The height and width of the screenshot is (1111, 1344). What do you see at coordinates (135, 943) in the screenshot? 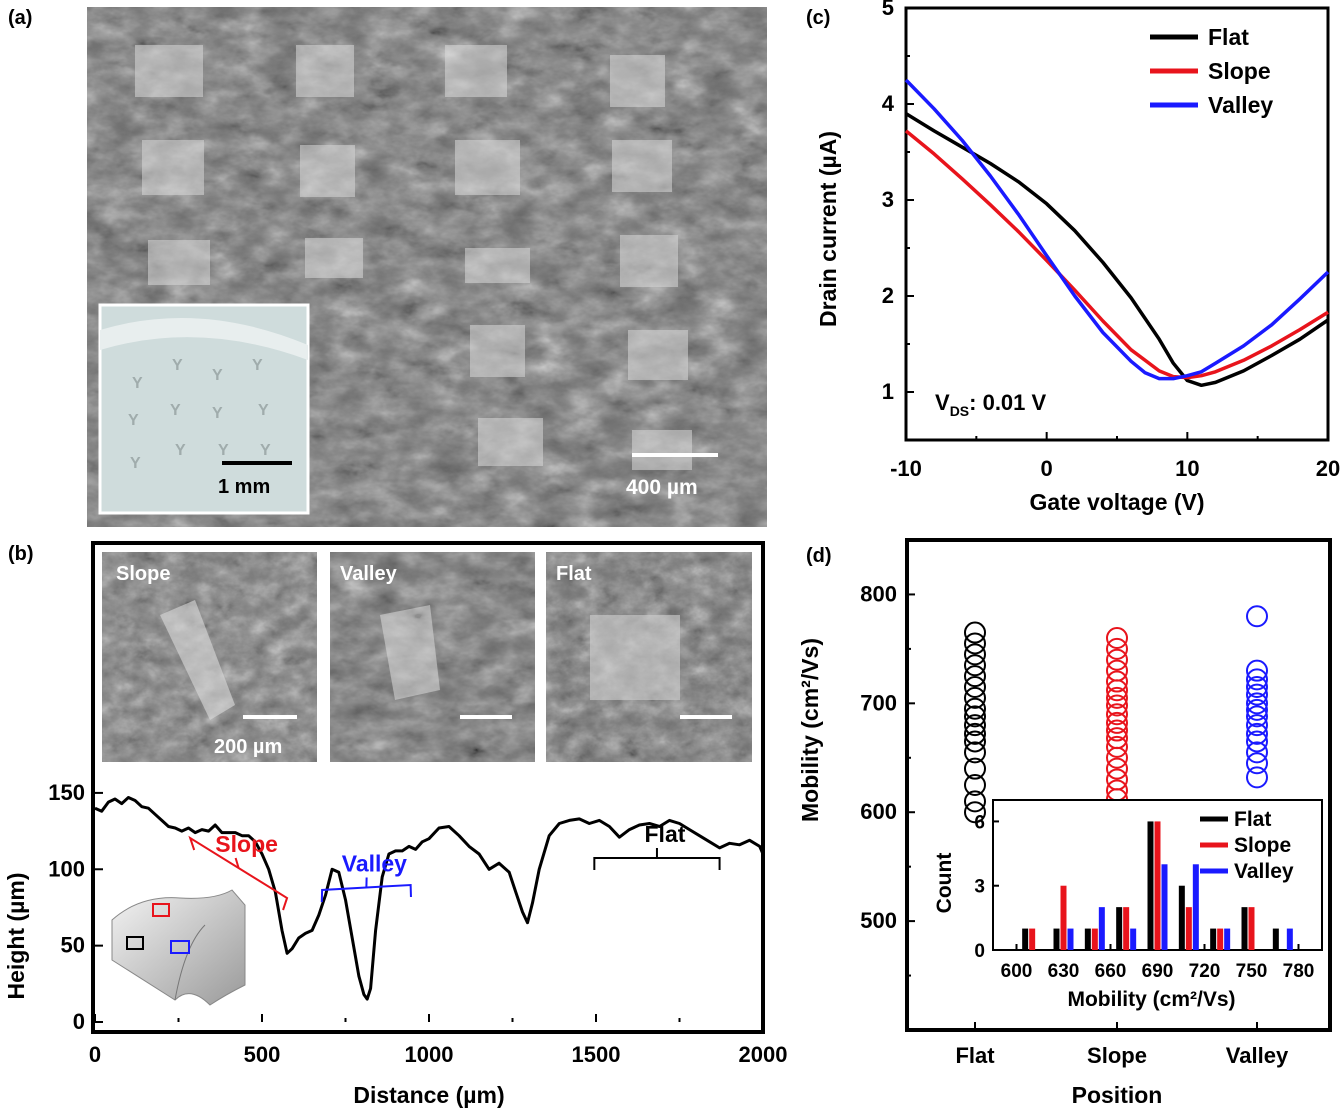
I see `flat-marker-icon` at bounding box center [135, 943].